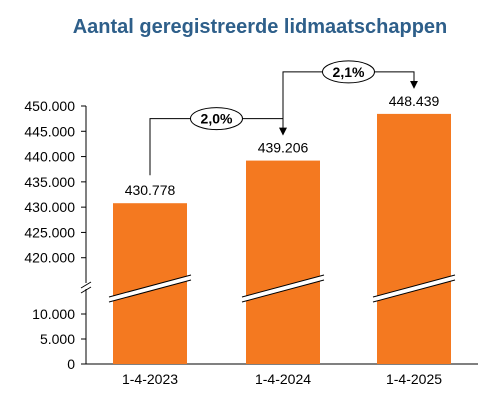  I want to click on axis-break-mark, so click(86, 287).